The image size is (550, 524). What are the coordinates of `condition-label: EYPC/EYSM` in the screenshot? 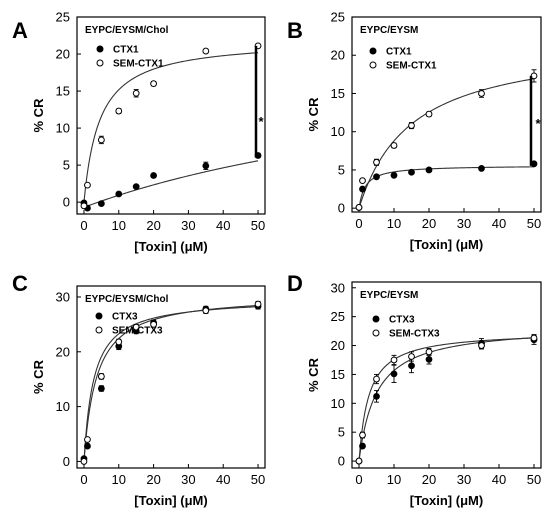 It's located at (389, 295).